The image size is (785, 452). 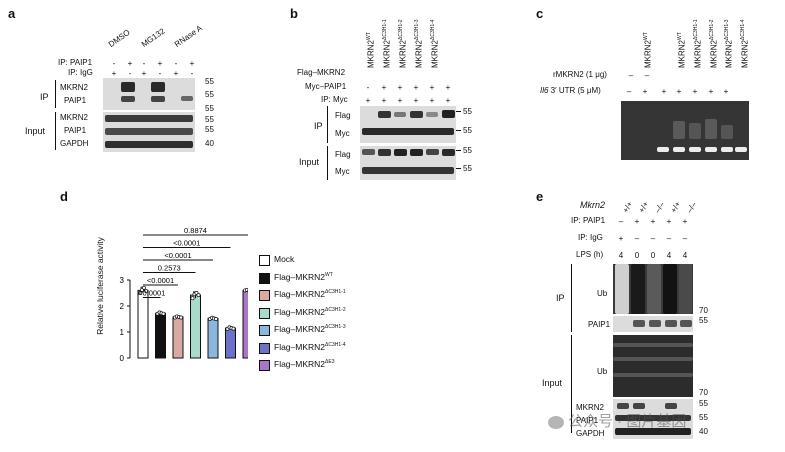 What do you see at coordinates (144, 63) in the screenshot?
I see `pm-a-paip1-2: -` at bounding box center [144, 63].